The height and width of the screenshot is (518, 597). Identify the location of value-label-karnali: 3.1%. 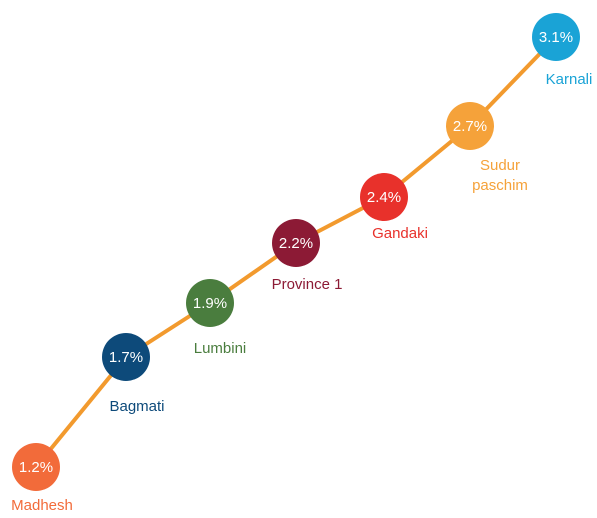
(556, 37).